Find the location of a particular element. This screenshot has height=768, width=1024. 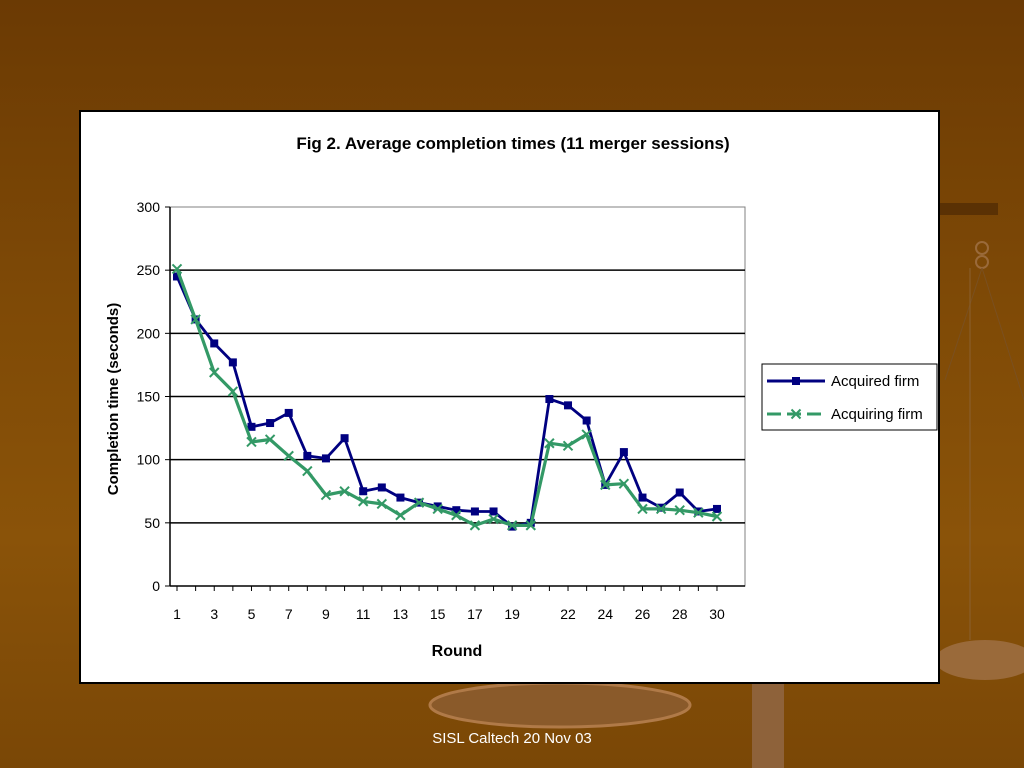

x-tick-label: 11 is located at coordinates (363, 614).